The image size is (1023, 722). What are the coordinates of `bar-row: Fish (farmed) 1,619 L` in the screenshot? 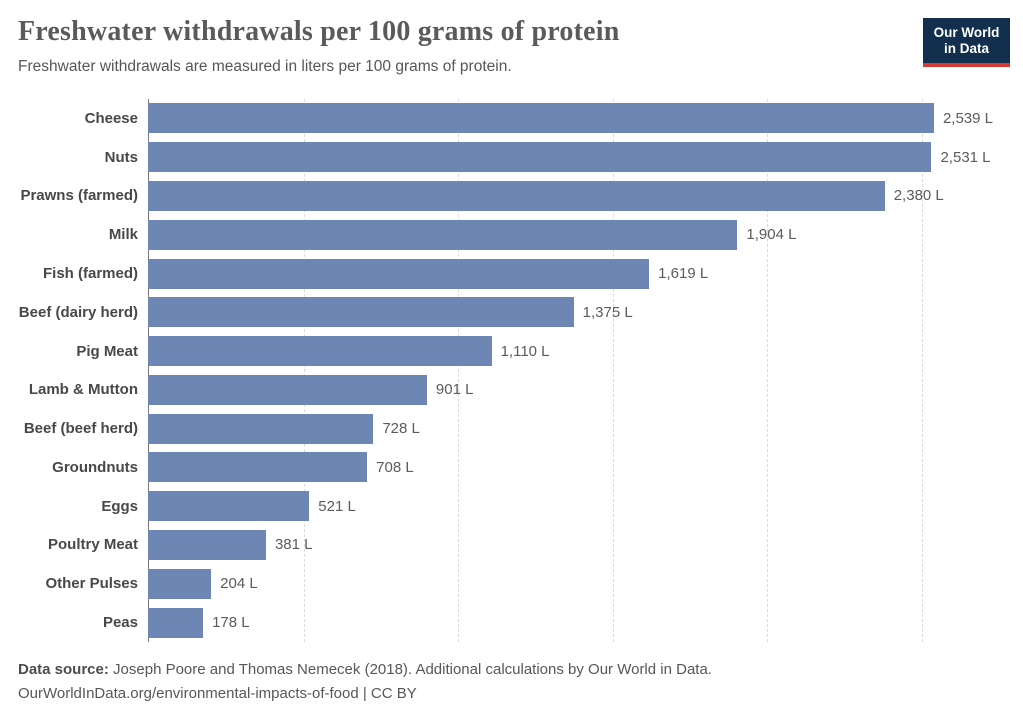 It's located at (511, 273).